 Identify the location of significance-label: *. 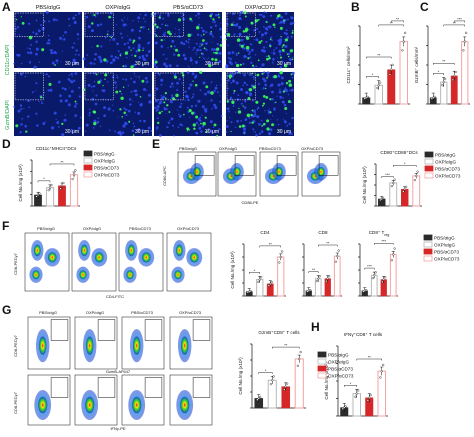
(44, 178).